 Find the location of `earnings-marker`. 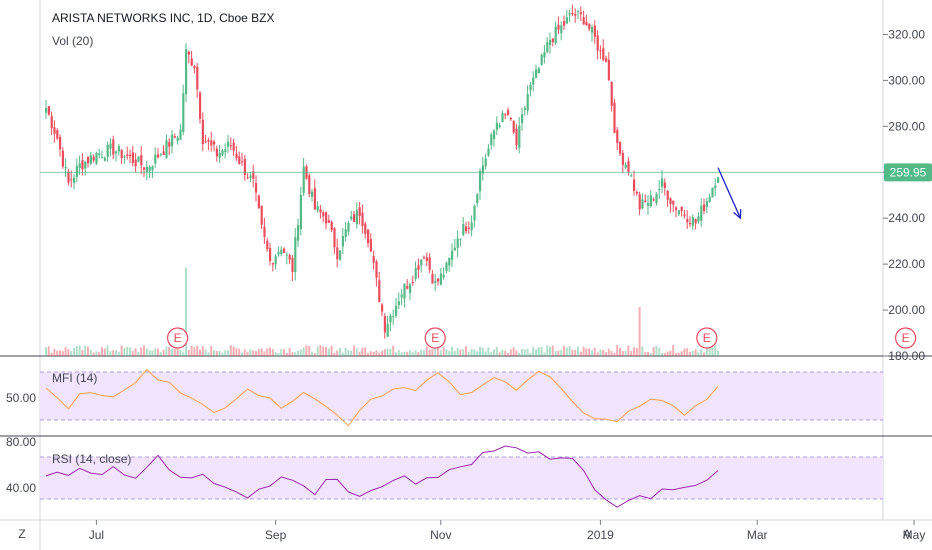

earnings-marker is located at coordinates (905, 338).